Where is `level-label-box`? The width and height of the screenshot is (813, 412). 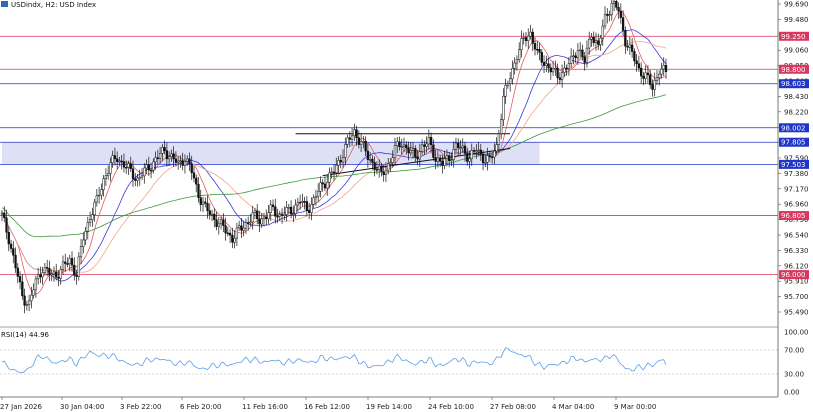 level-label-box is located at coordinates (794, 128).